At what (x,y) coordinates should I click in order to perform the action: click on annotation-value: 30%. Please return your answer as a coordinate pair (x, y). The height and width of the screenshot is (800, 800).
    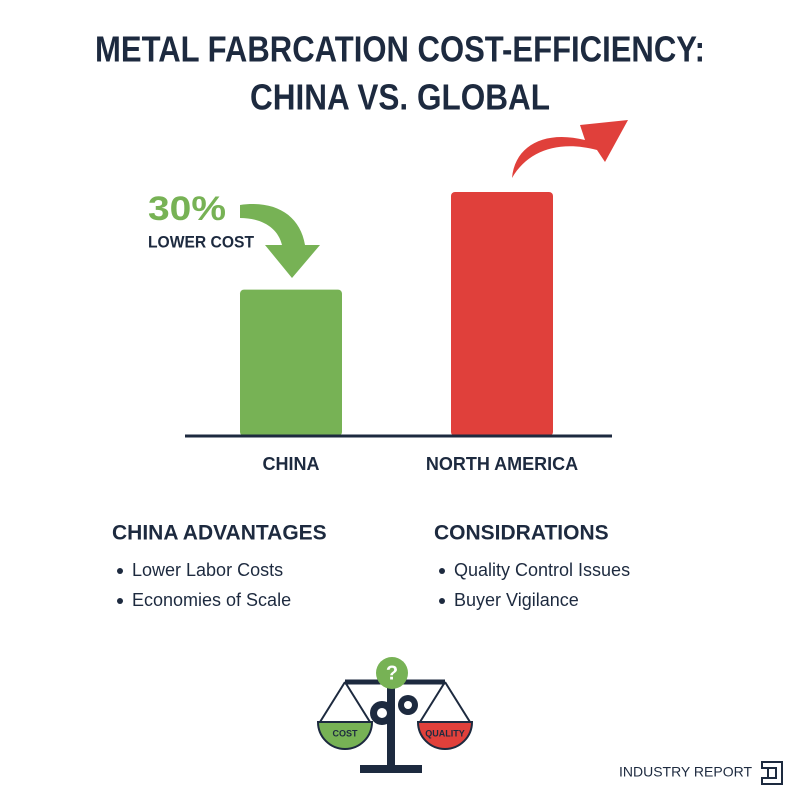
    Looking at the image, I should click on (187, 209).